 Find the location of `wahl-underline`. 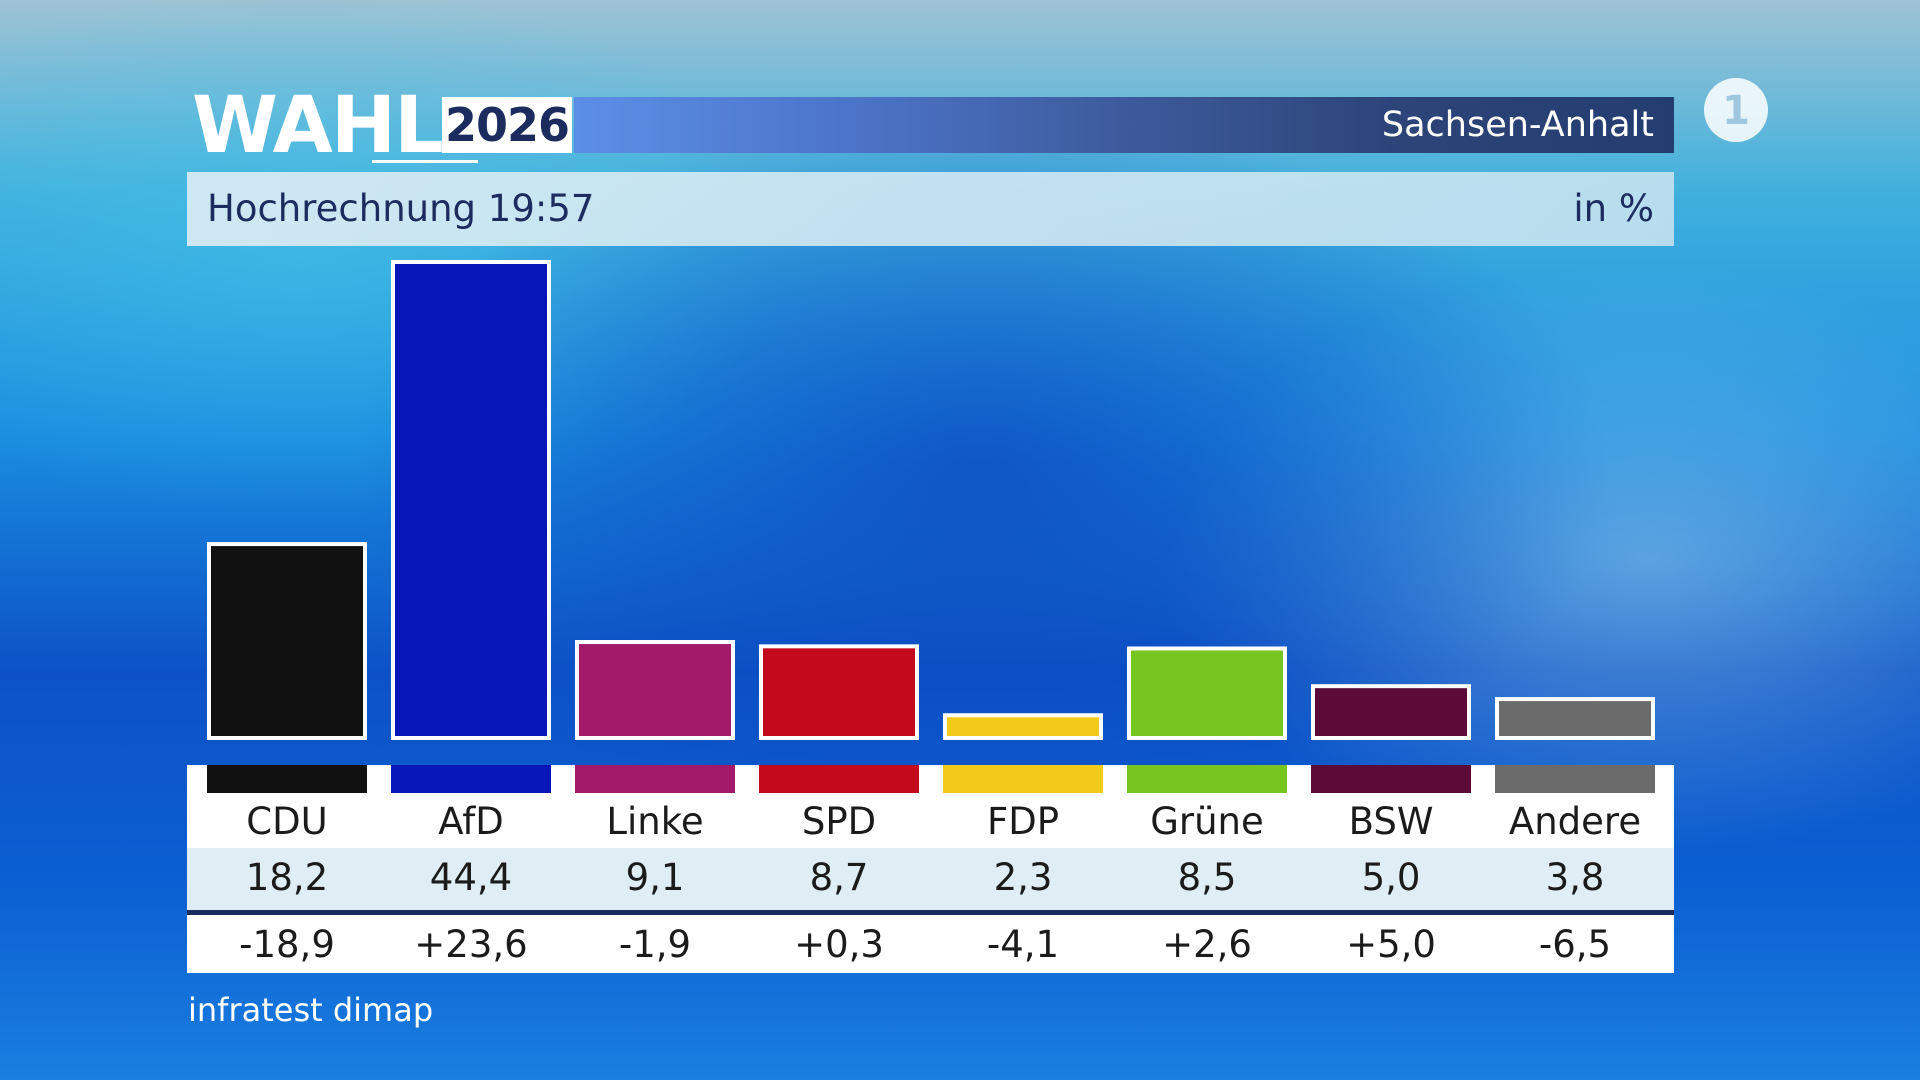

wahl-underline is located at coordinates (425, 161).